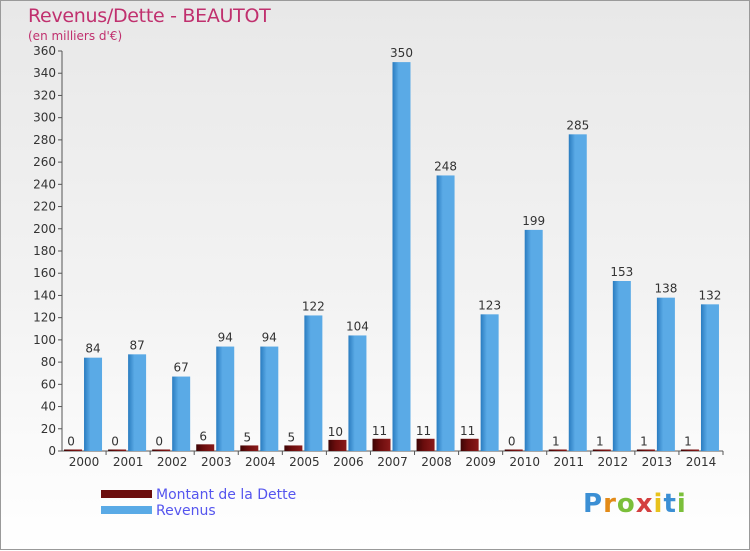 The height and width of the screenshot is (551, 750). What do you see at coordinates (186, 511) in the screenshot?
I see `legend-label-revenue: Revenus` at bounding box center [186, 511].